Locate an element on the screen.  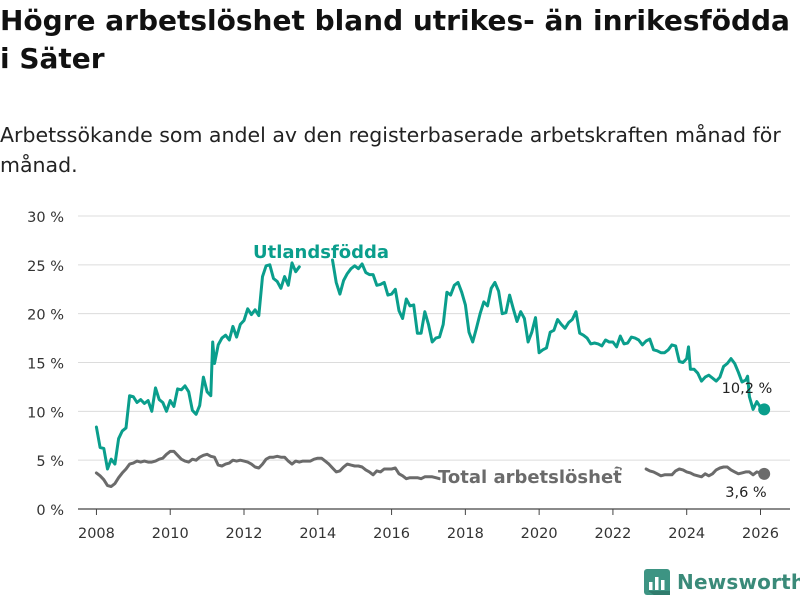
x-tick-label: 2018 is located at coordinates (465, 534).